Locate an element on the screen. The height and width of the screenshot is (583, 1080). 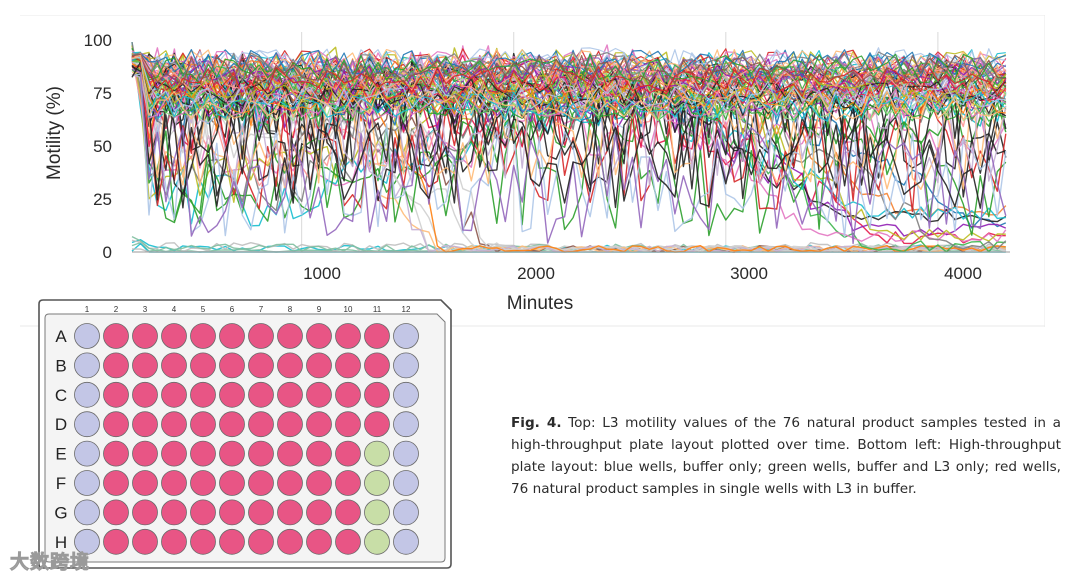
plate-row-label: C is located at coordinates (61, 395).